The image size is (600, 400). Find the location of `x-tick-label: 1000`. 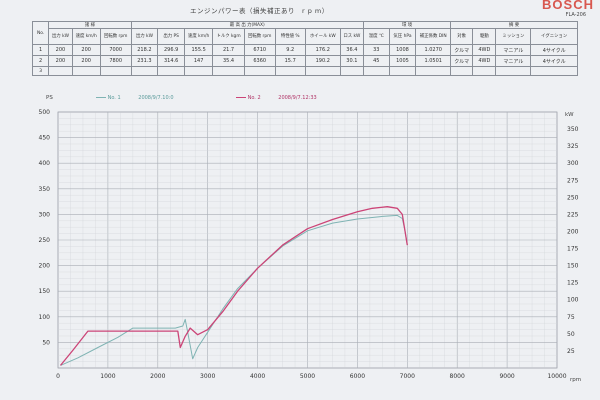

x-tick-label: 1000 is located at coordinates (107, 376).